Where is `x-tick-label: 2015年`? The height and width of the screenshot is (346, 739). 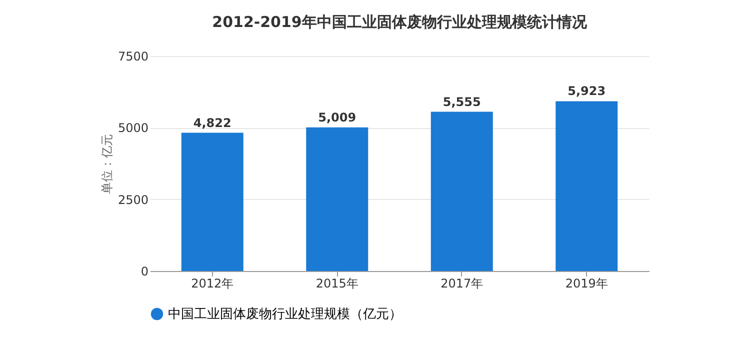 x-tick-label: 2015年 is located at coordinates (337, 283).